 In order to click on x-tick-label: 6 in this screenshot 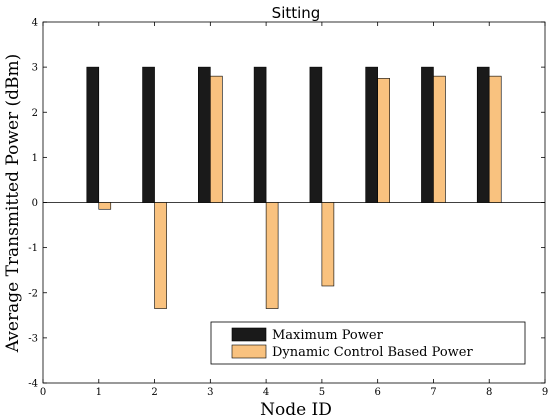, I will do `click(377, 392)`.